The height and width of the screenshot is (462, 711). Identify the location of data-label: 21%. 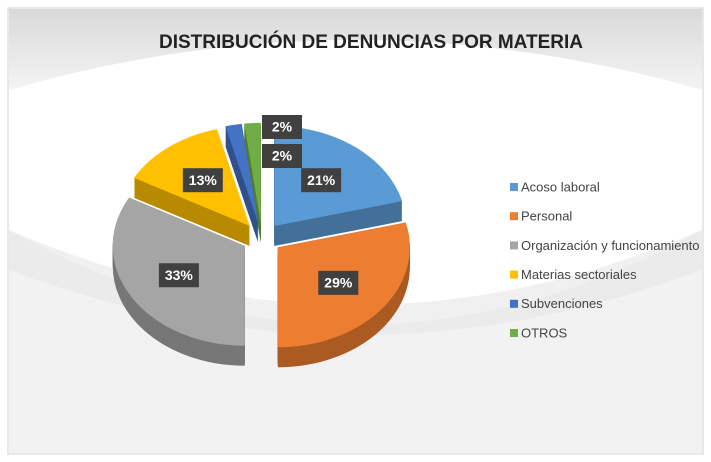
(321, 180).